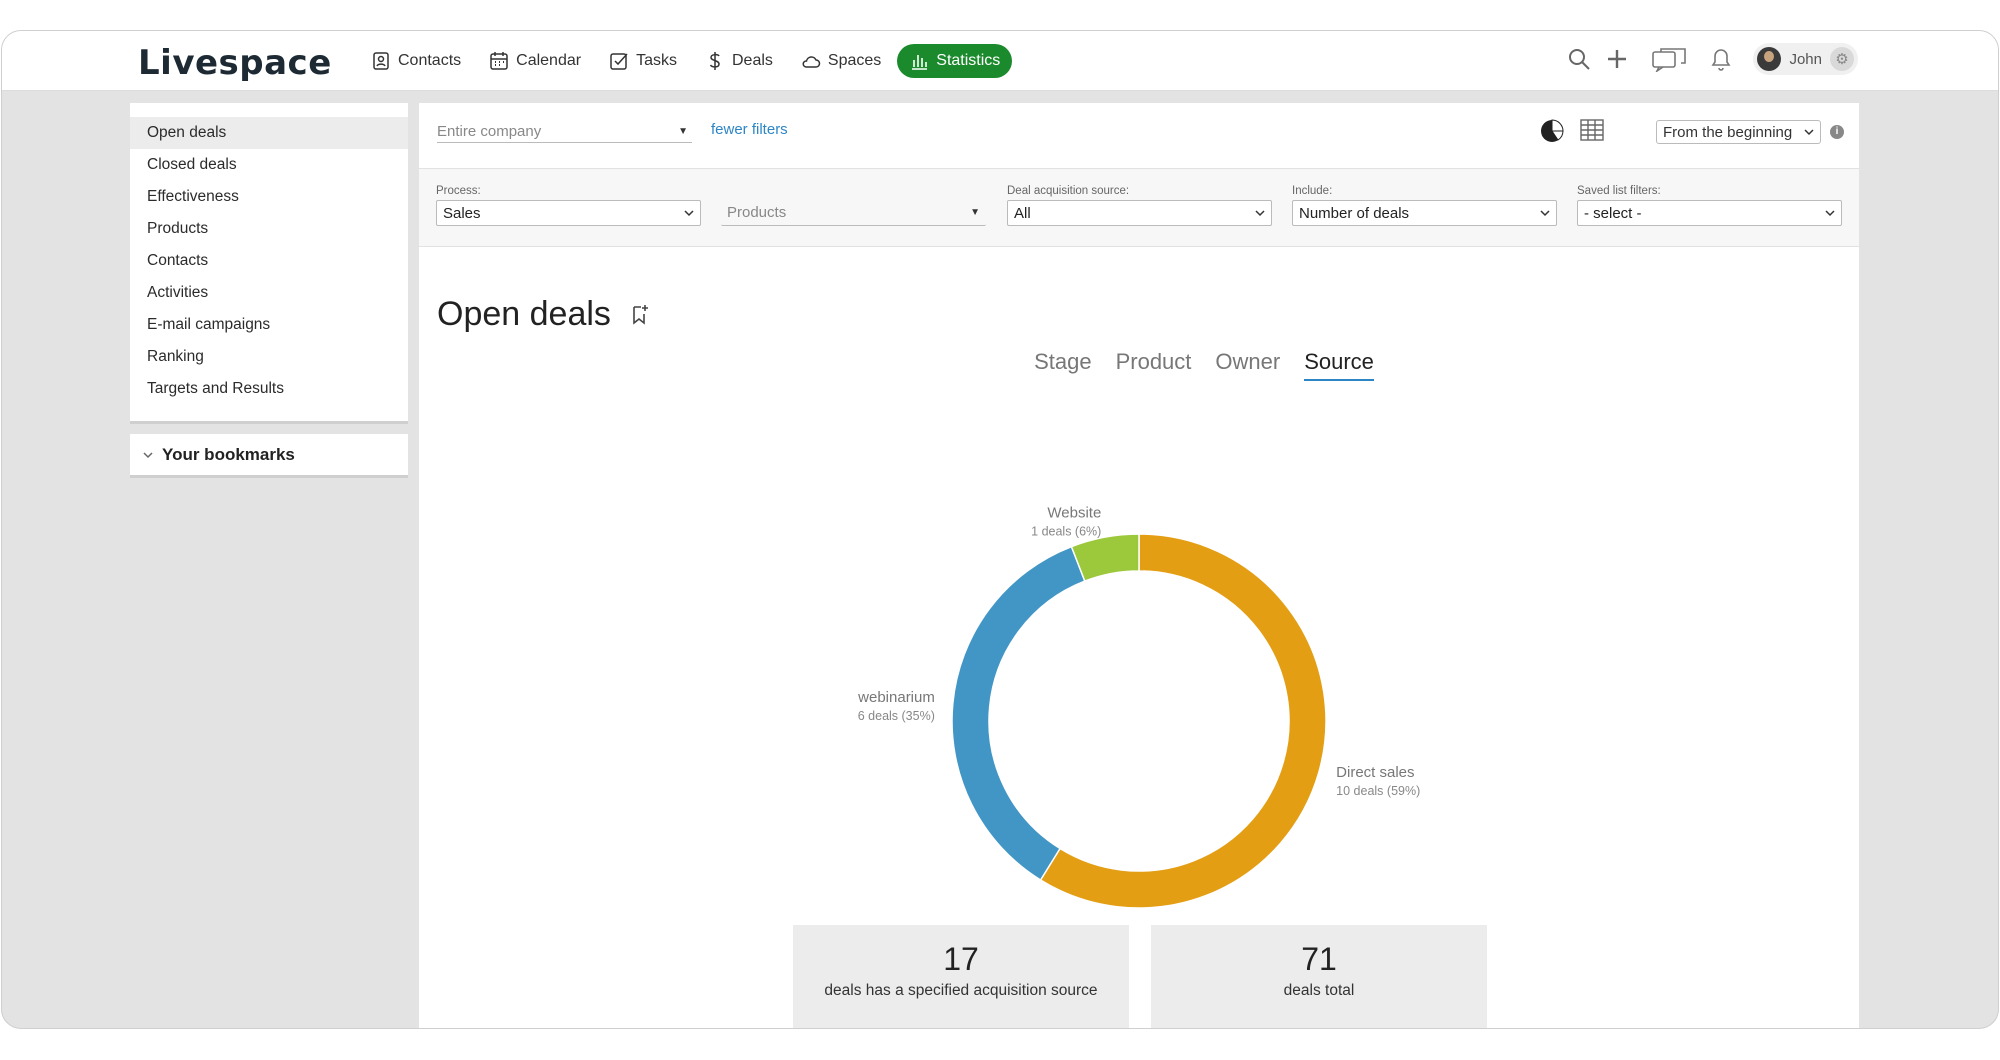 The image size is (2000, 1060). Describe the element at coordinates (854, 60) in the screenshot. I see `nav-spaces-label: Spaces` at that location.